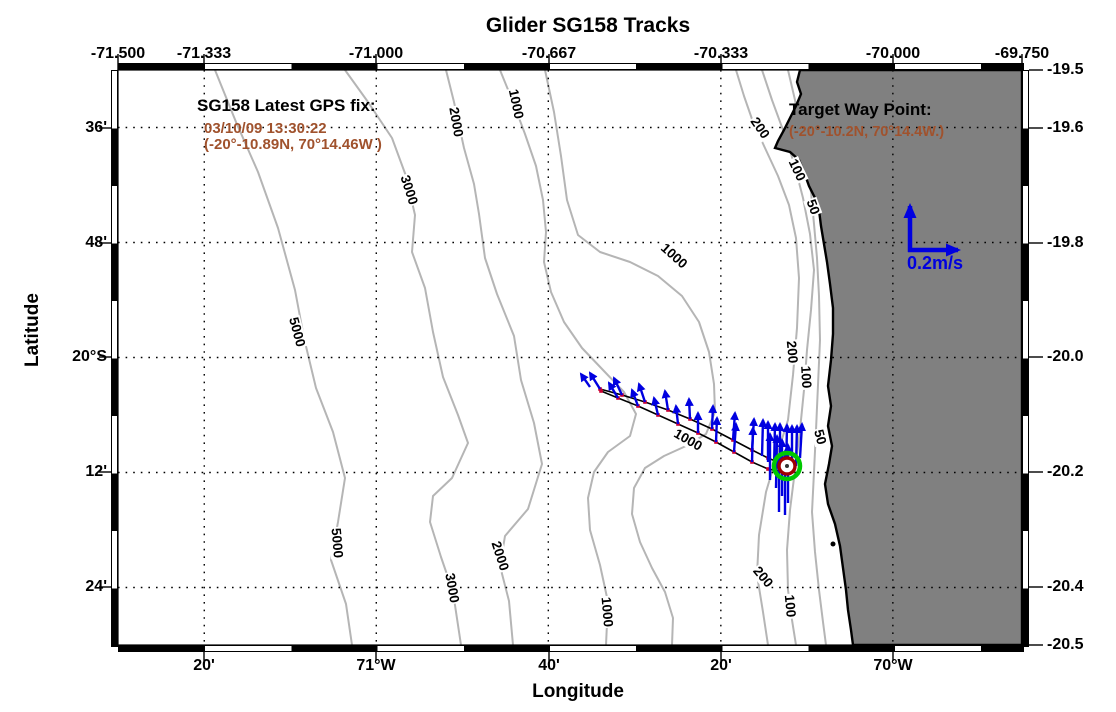  I want to click on top-tick-label: -70.333, so click(721, 53).